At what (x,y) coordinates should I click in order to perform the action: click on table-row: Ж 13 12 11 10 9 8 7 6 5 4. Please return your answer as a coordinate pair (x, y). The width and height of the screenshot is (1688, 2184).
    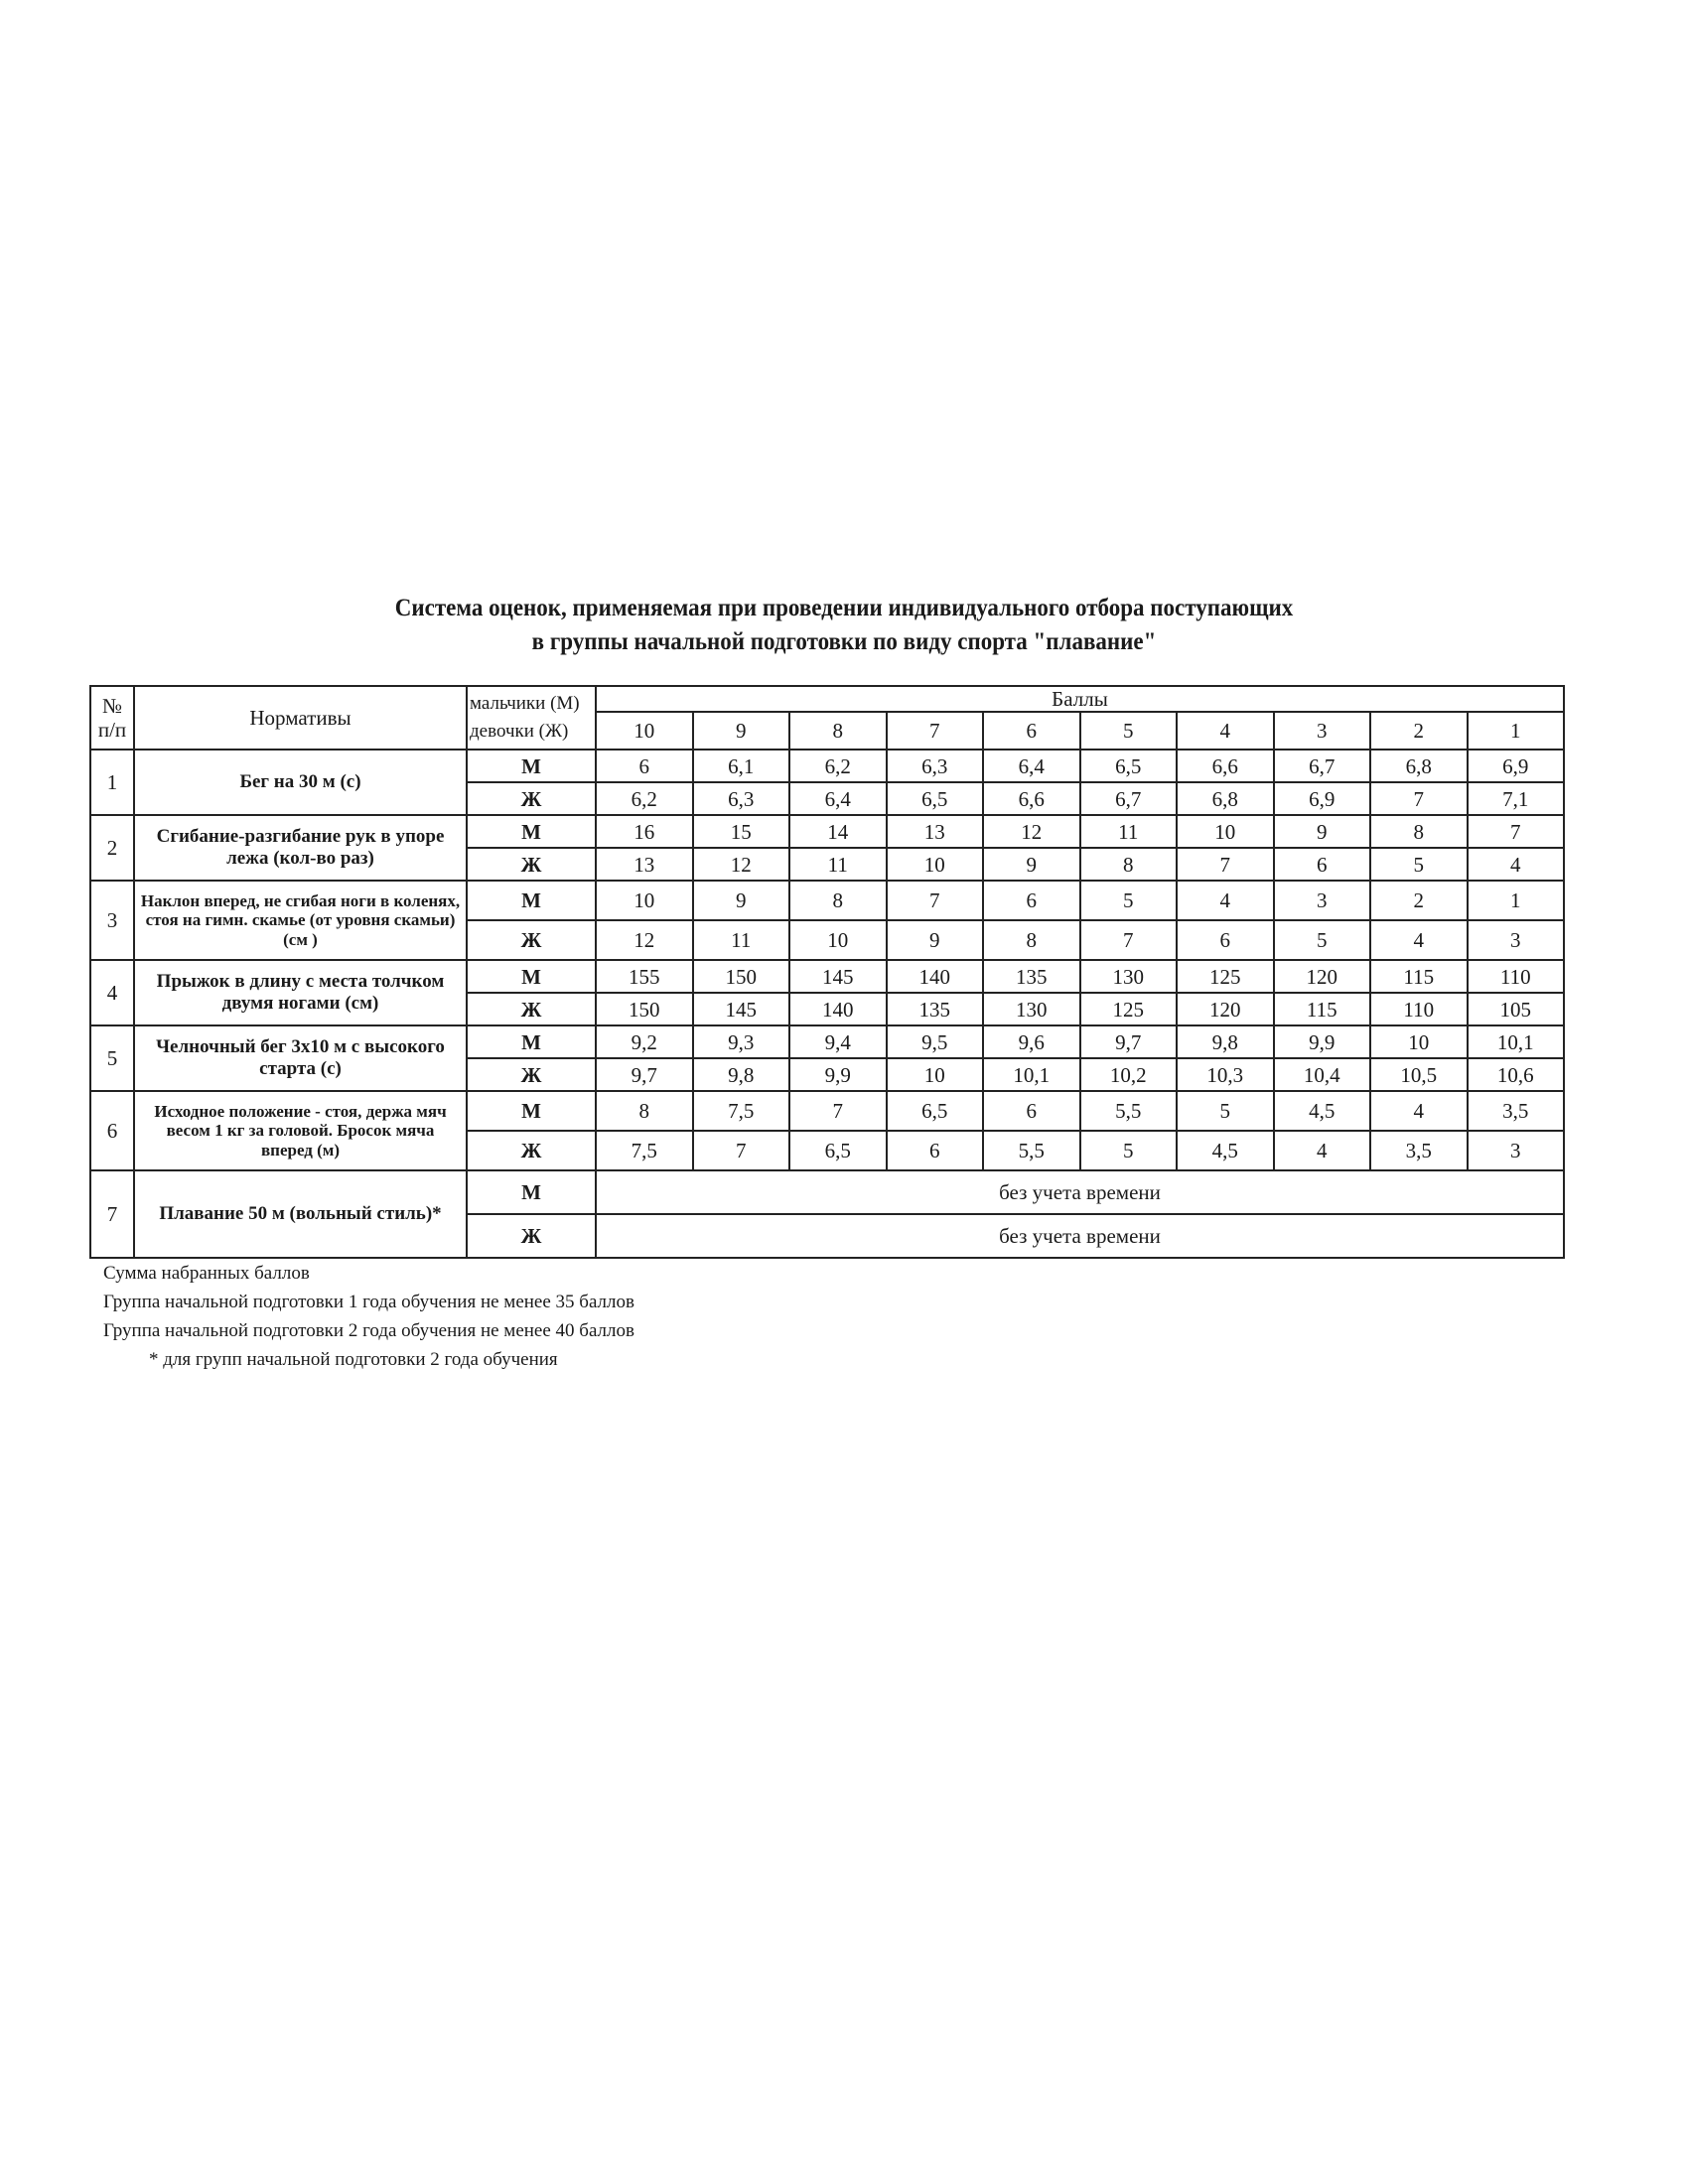
    Looking at the image, I should click on (827, 865).